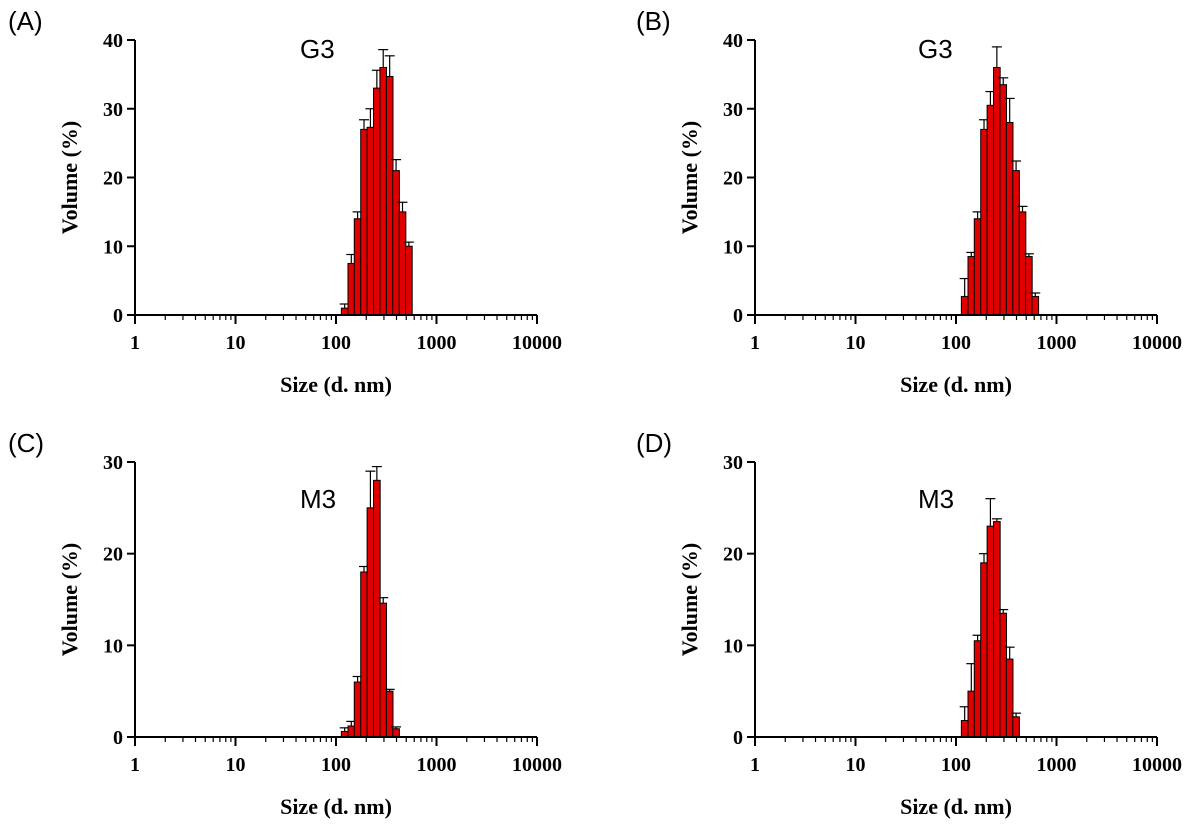 The height and width of the screenshot is (827, 1202). Describe the element at coordinates (654, 443) in the screenshot. I see `panel-letter: (D)` at that location.